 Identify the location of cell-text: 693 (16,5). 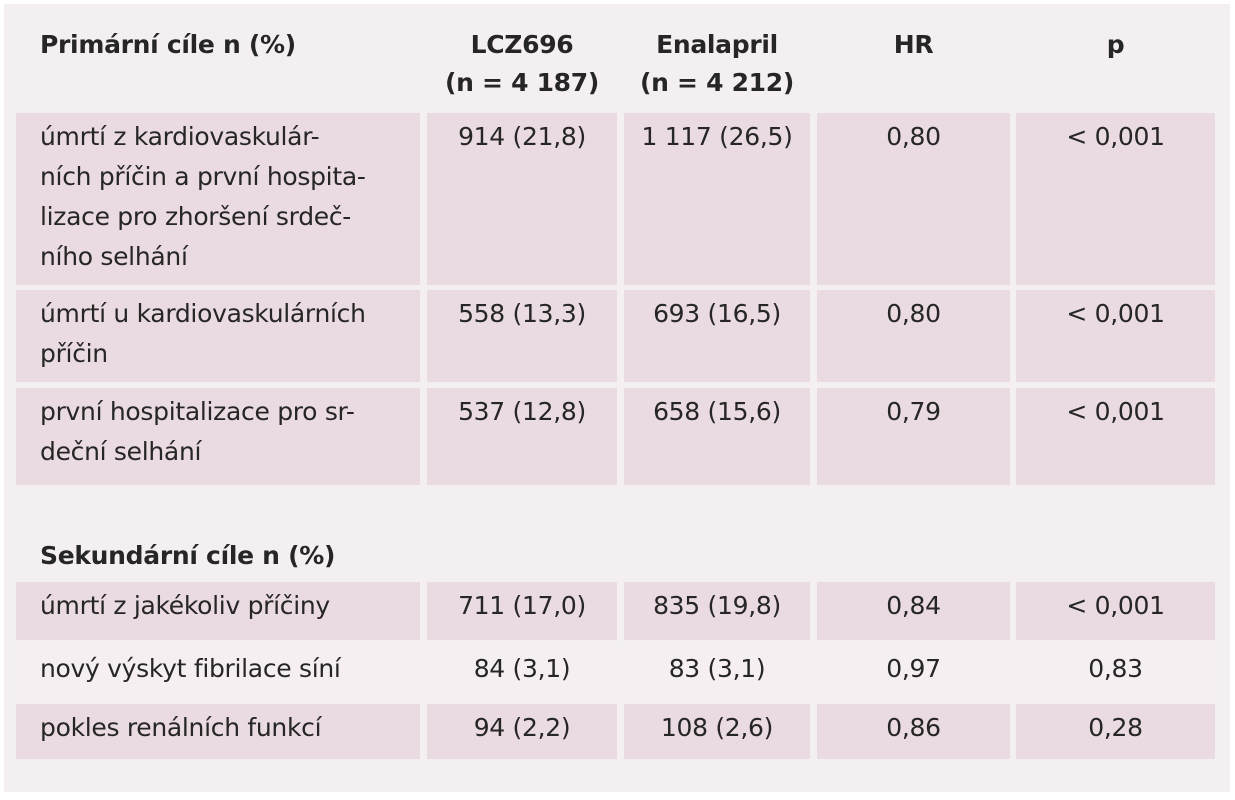
(717, 313).